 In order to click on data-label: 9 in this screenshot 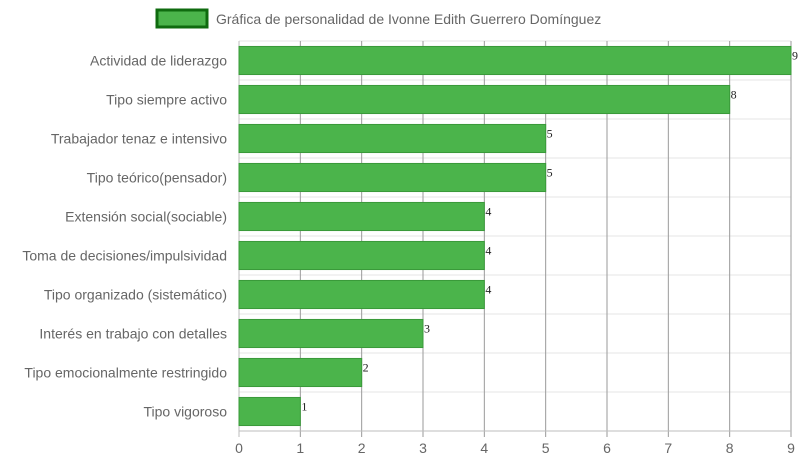, I will do `click(795, 56)`.